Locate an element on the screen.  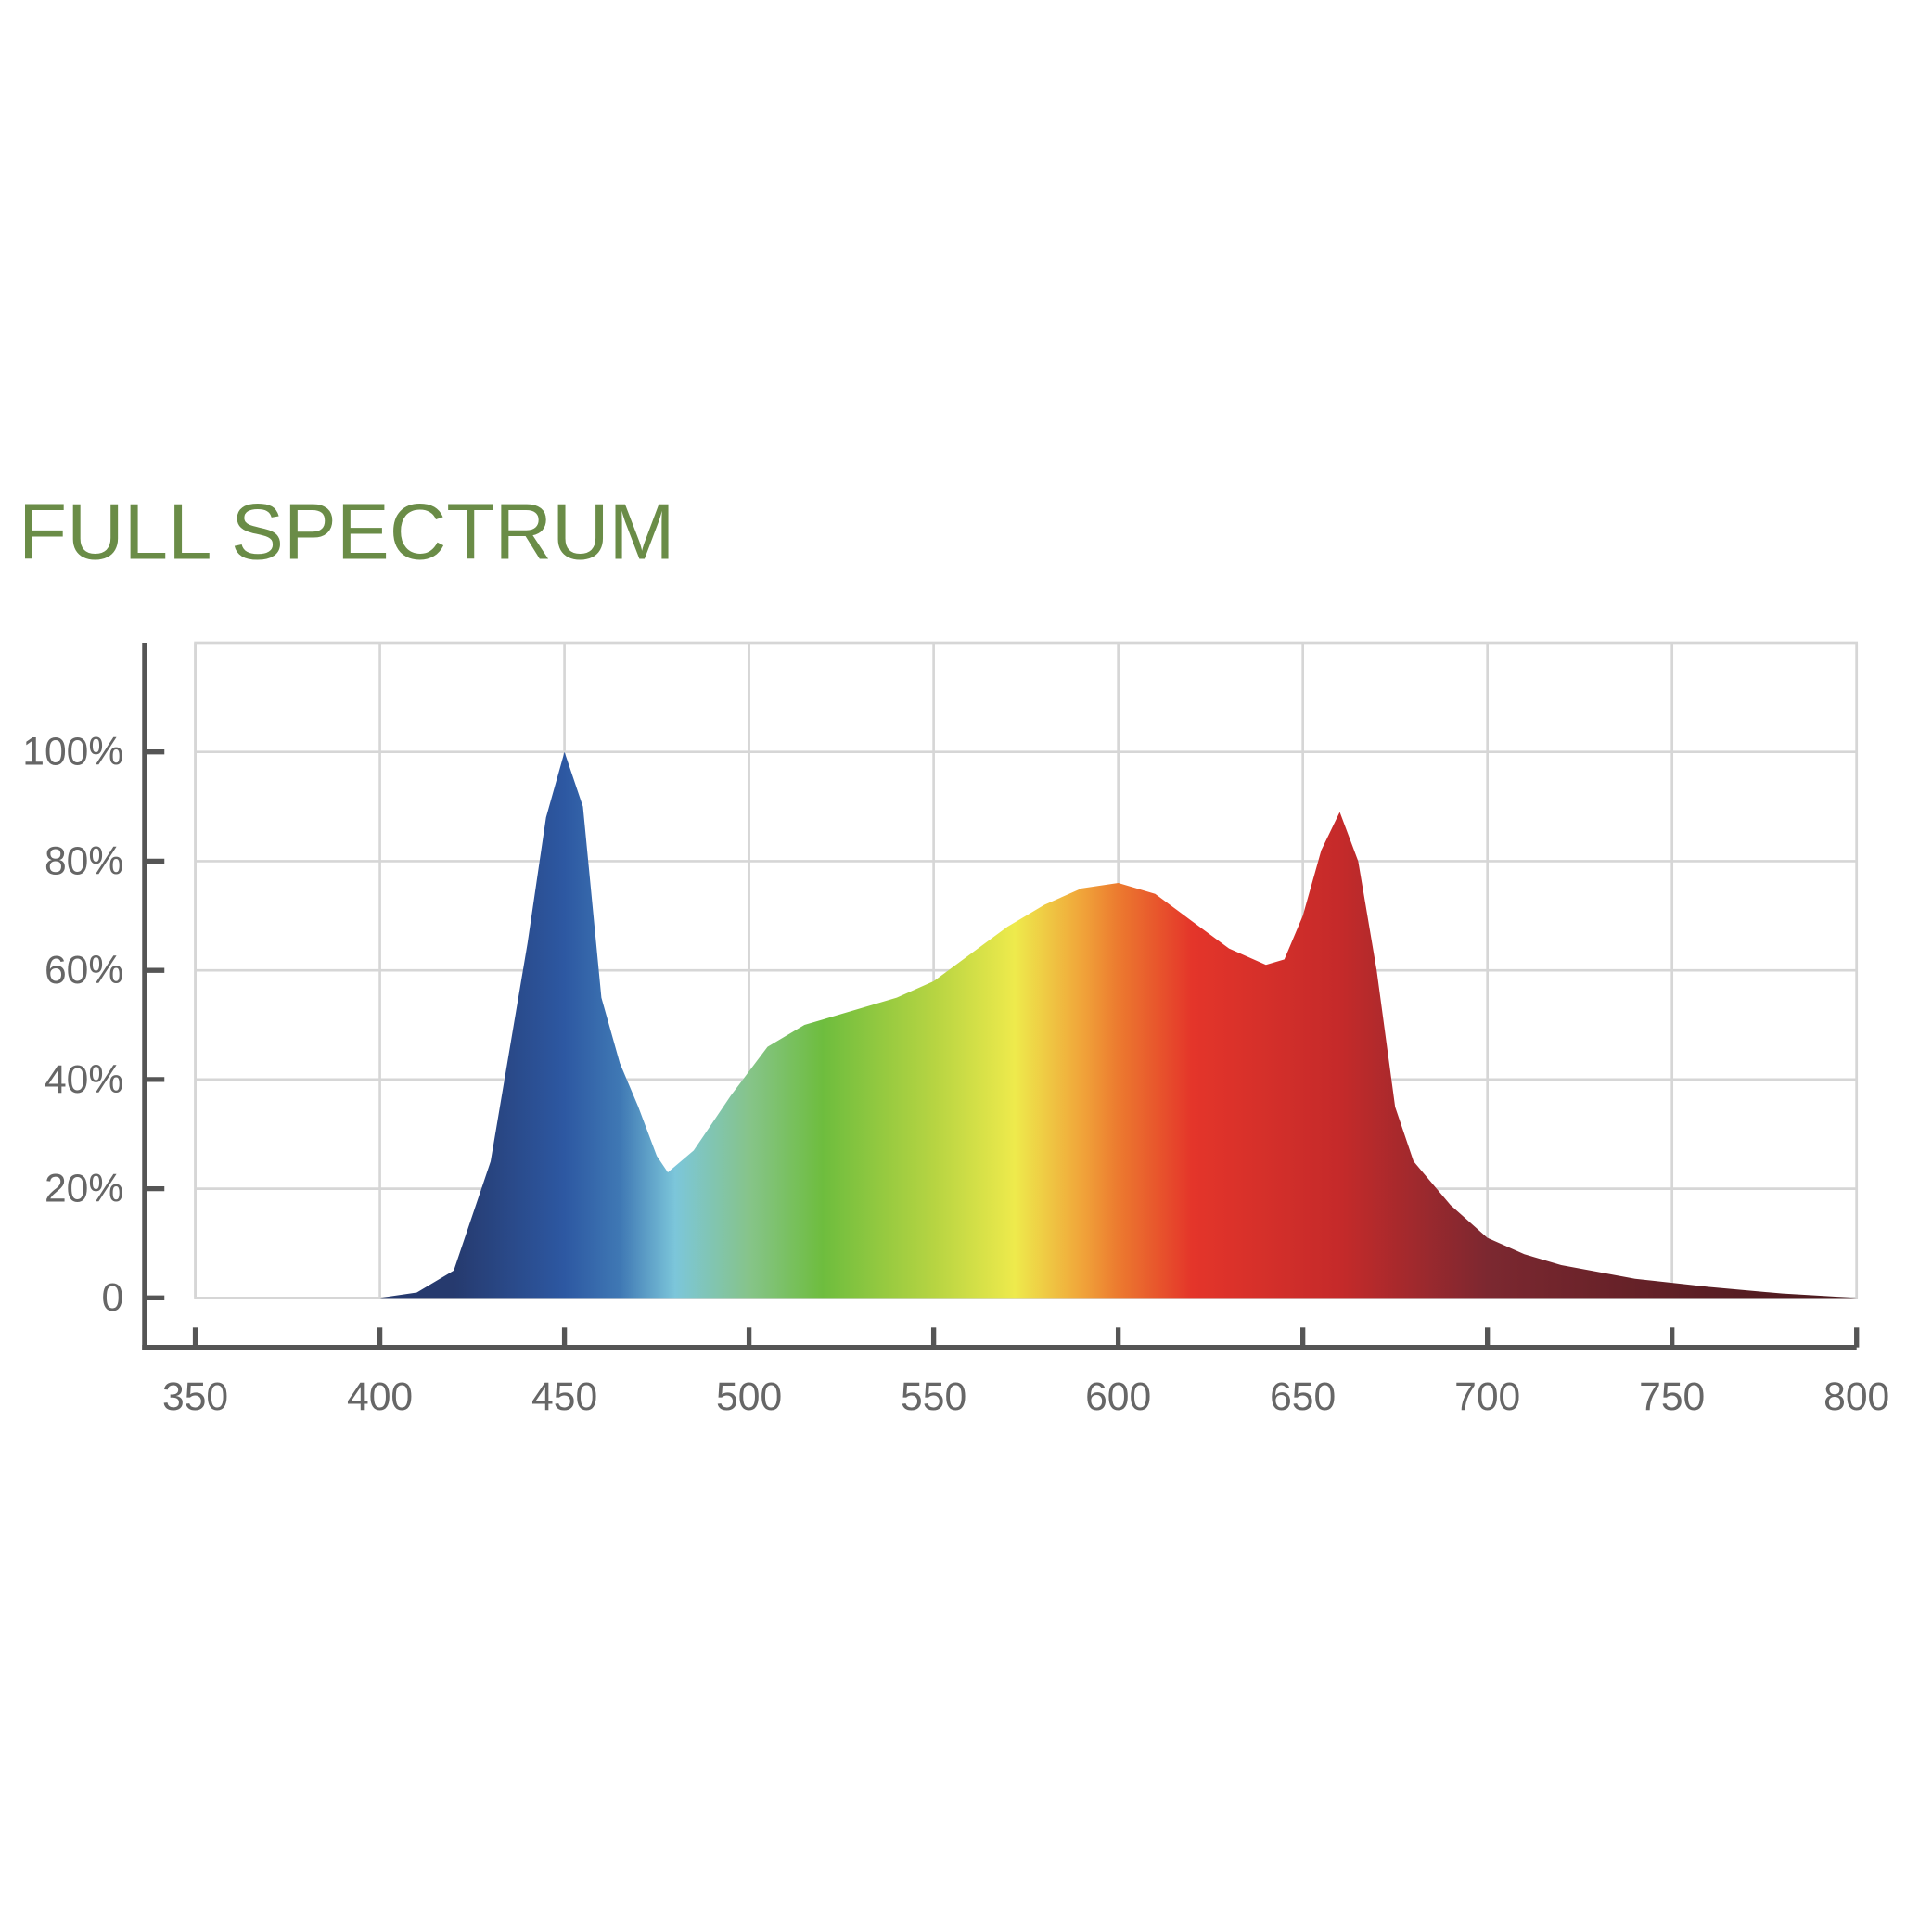
x-tick-label: 800 is located at coordinates (1856, 1397).